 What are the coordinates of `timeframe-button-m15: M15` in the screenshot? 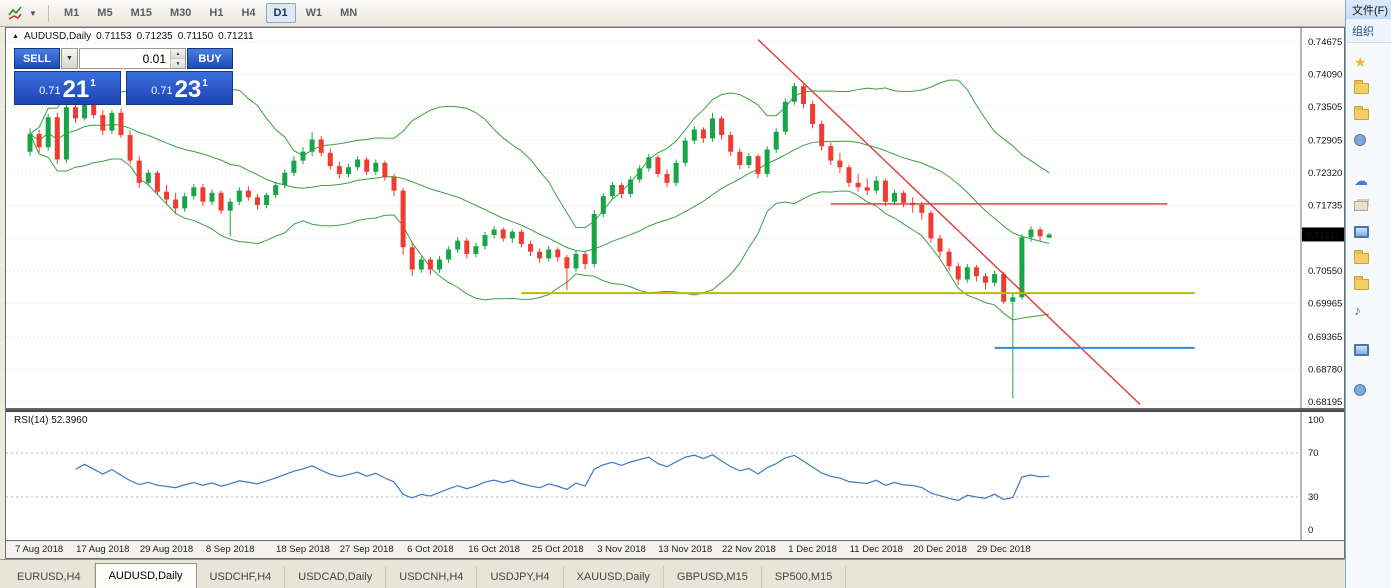 It's located at (141, 13).